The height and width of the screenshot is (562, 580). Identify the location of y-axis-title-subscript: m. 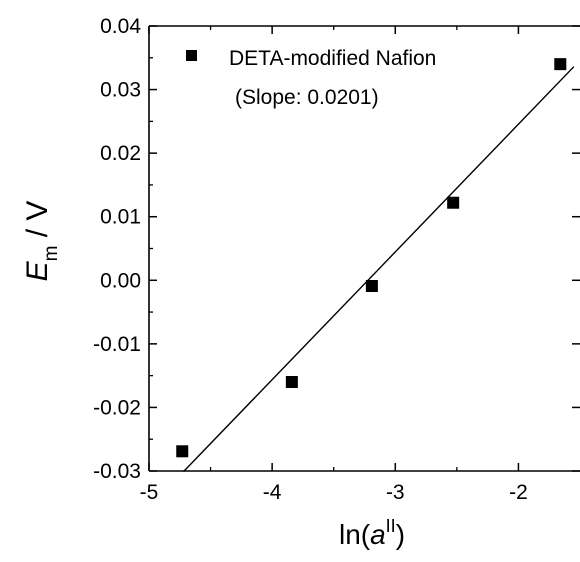
(51, 254).